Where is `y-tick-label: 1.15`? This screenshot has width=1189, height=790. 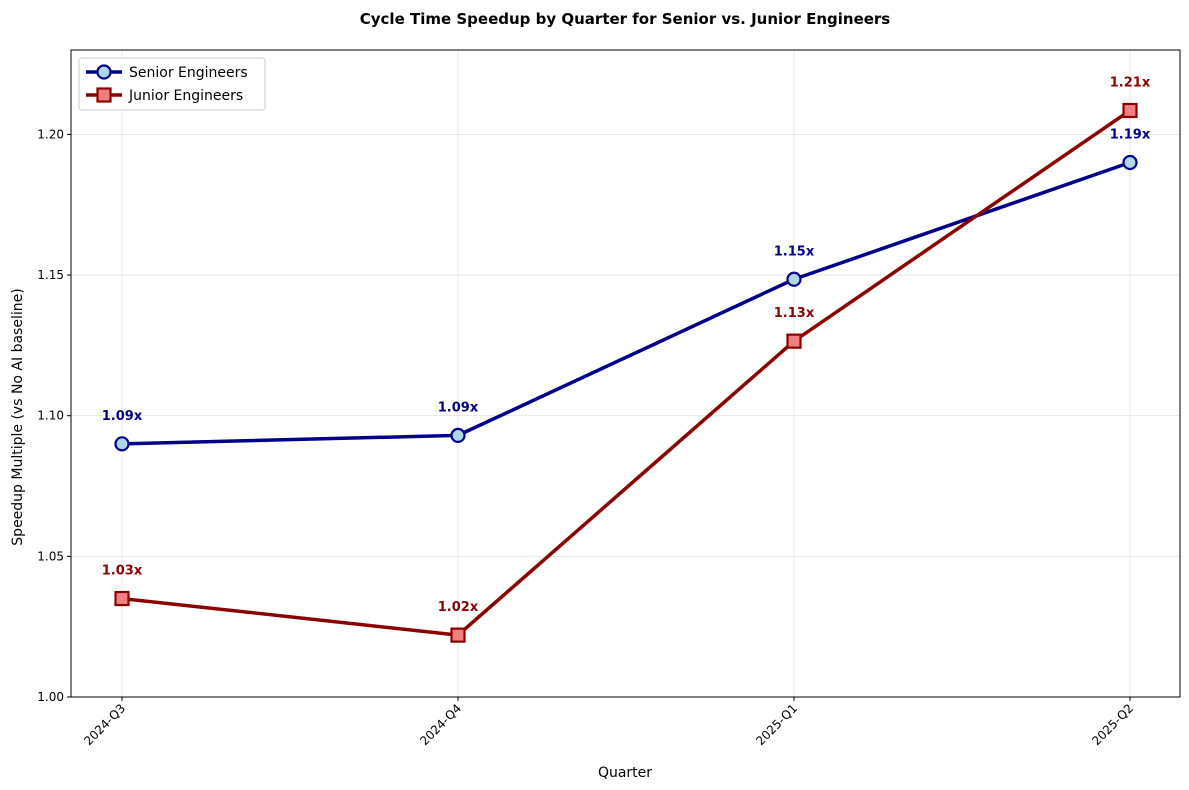 y-tick-label: 1.15 is located at coordinates (50, 275).